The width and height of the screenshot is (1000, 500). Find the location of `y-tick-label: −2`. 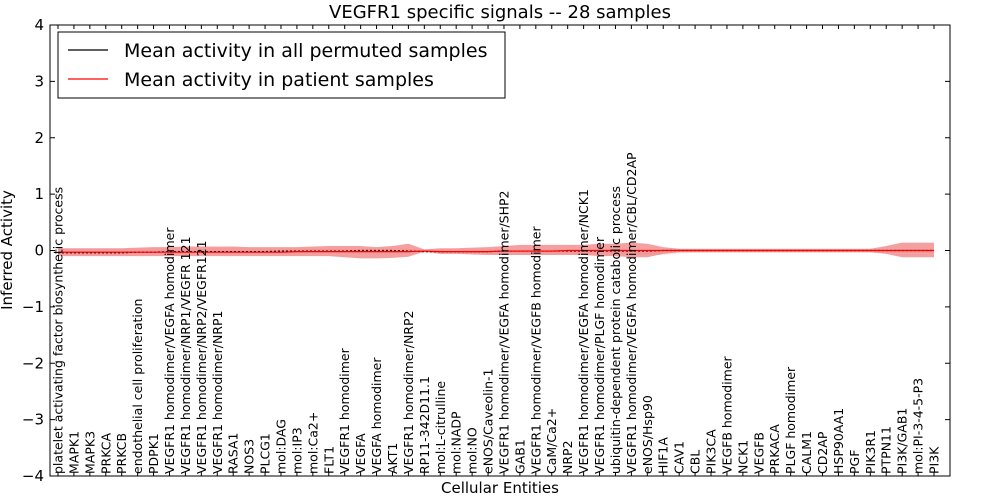

y-tick-label: −2 is located at coordinates (33, 363).